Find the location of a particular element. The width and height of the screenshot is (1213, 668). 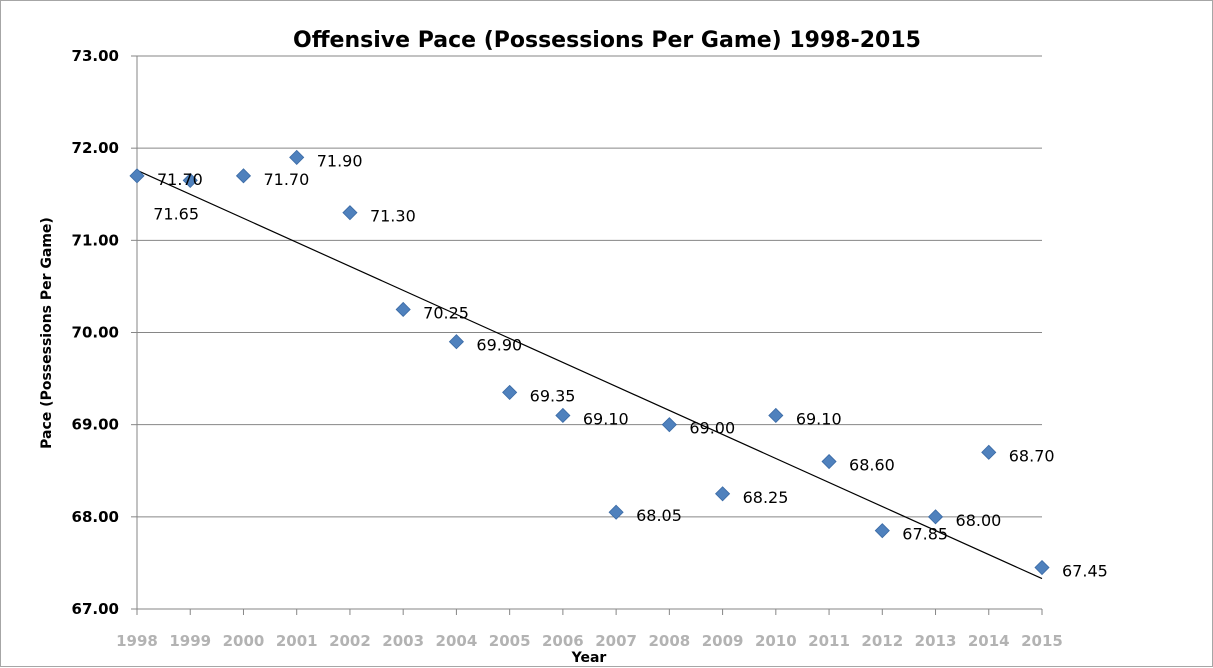

y-tick-label: 67.00 is located at coordinates (95, 609).